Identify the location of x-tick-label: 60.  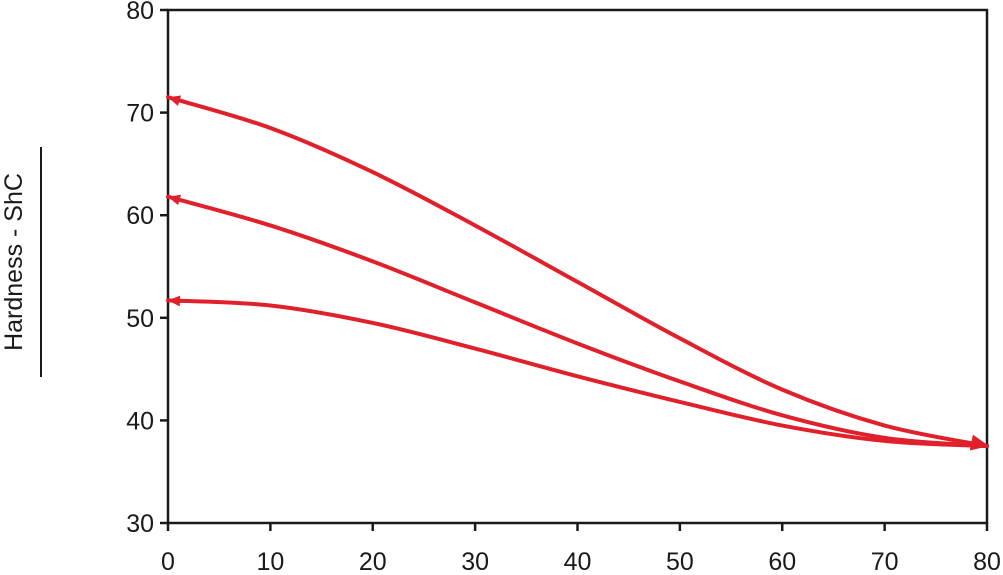
(782, 561).